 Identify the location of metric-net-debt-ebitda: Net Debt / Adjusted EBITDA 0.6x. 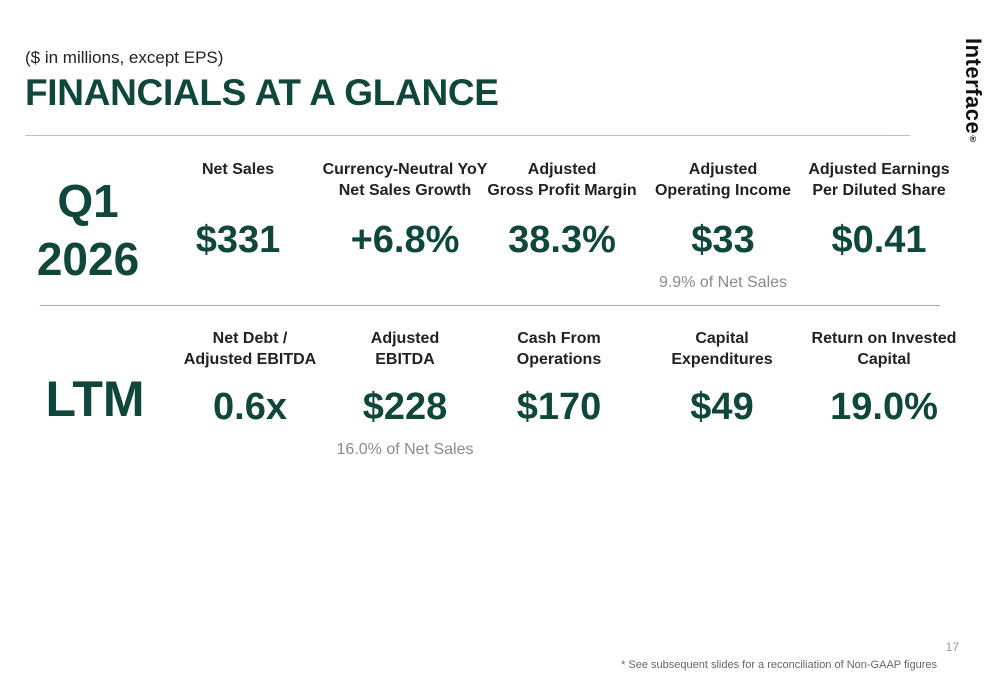
(250, 378).